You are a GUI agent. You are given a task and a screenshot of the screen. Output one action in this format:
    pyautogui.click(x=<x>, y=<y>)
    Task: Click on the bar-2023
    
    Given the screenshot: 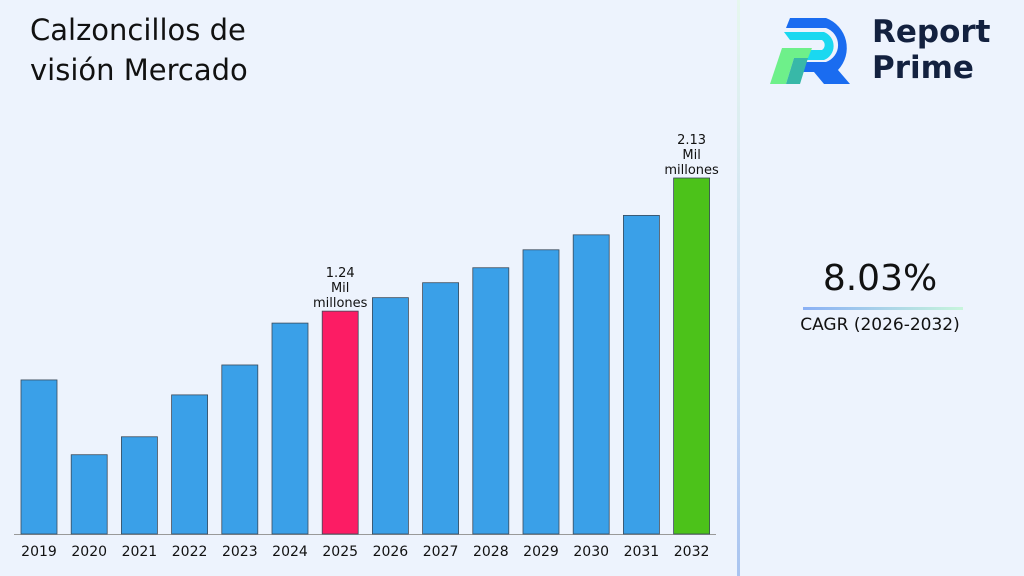 What is the action you would take?
    pyautogui.click(x=240, y=449)
    